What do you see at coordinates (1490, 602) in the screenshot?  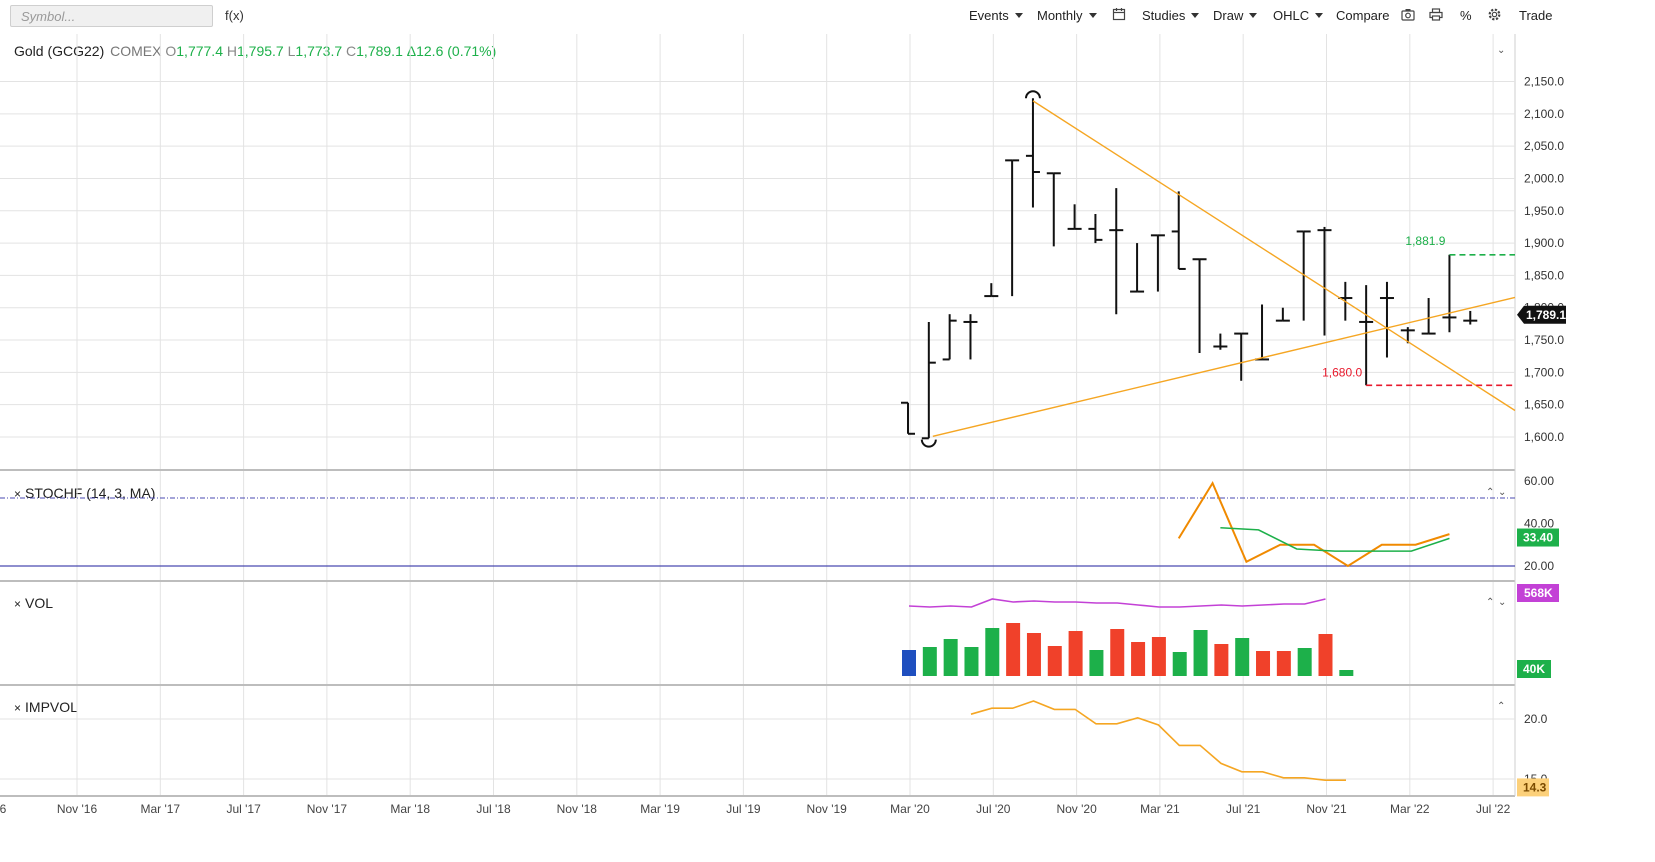 I see `vol-pane-up-button: ⌃` at bounding box center [1490, 602].